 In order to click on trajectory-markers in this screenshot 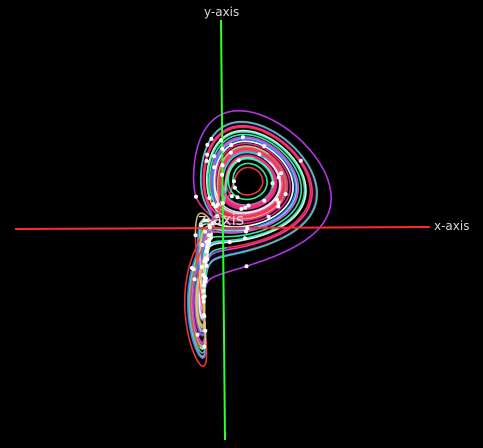, I will do `click(246, 242)`.